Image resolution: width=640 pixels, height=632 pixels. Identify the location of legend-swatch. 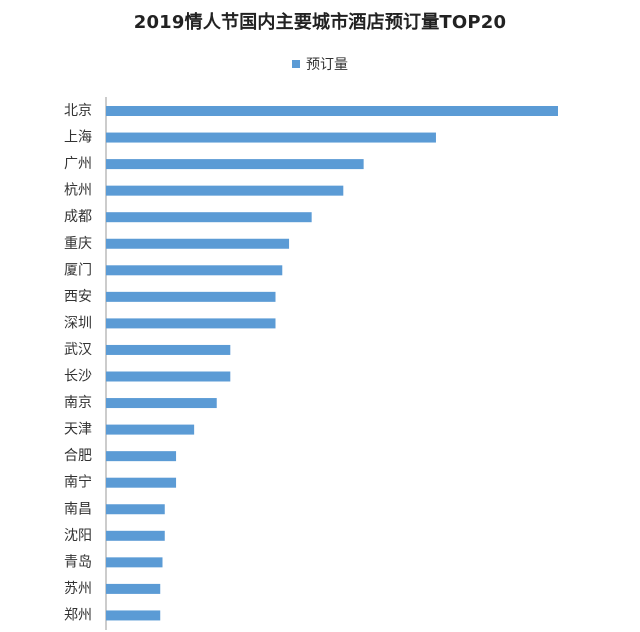
(296, 64).